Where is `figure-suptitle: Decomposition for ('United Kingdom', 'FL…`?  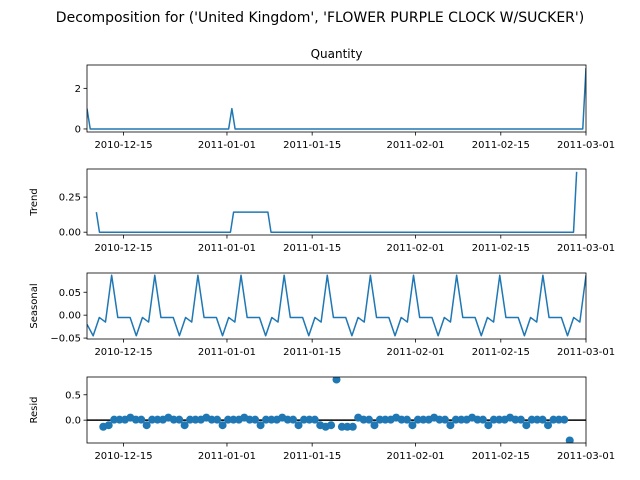 figure-suptitle: Decomposition for ('United Kingdom', 'FL… is located at coordinates (320, 18).